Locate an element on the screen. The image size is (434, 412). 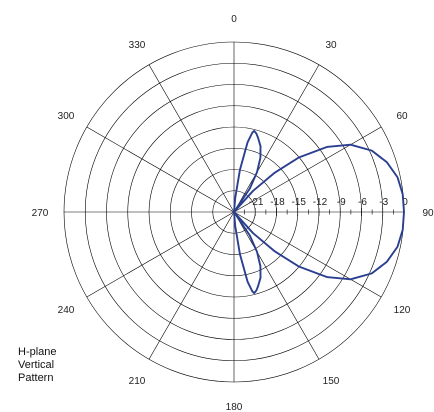
db-label: -21 is located at coordinates (256, 202).